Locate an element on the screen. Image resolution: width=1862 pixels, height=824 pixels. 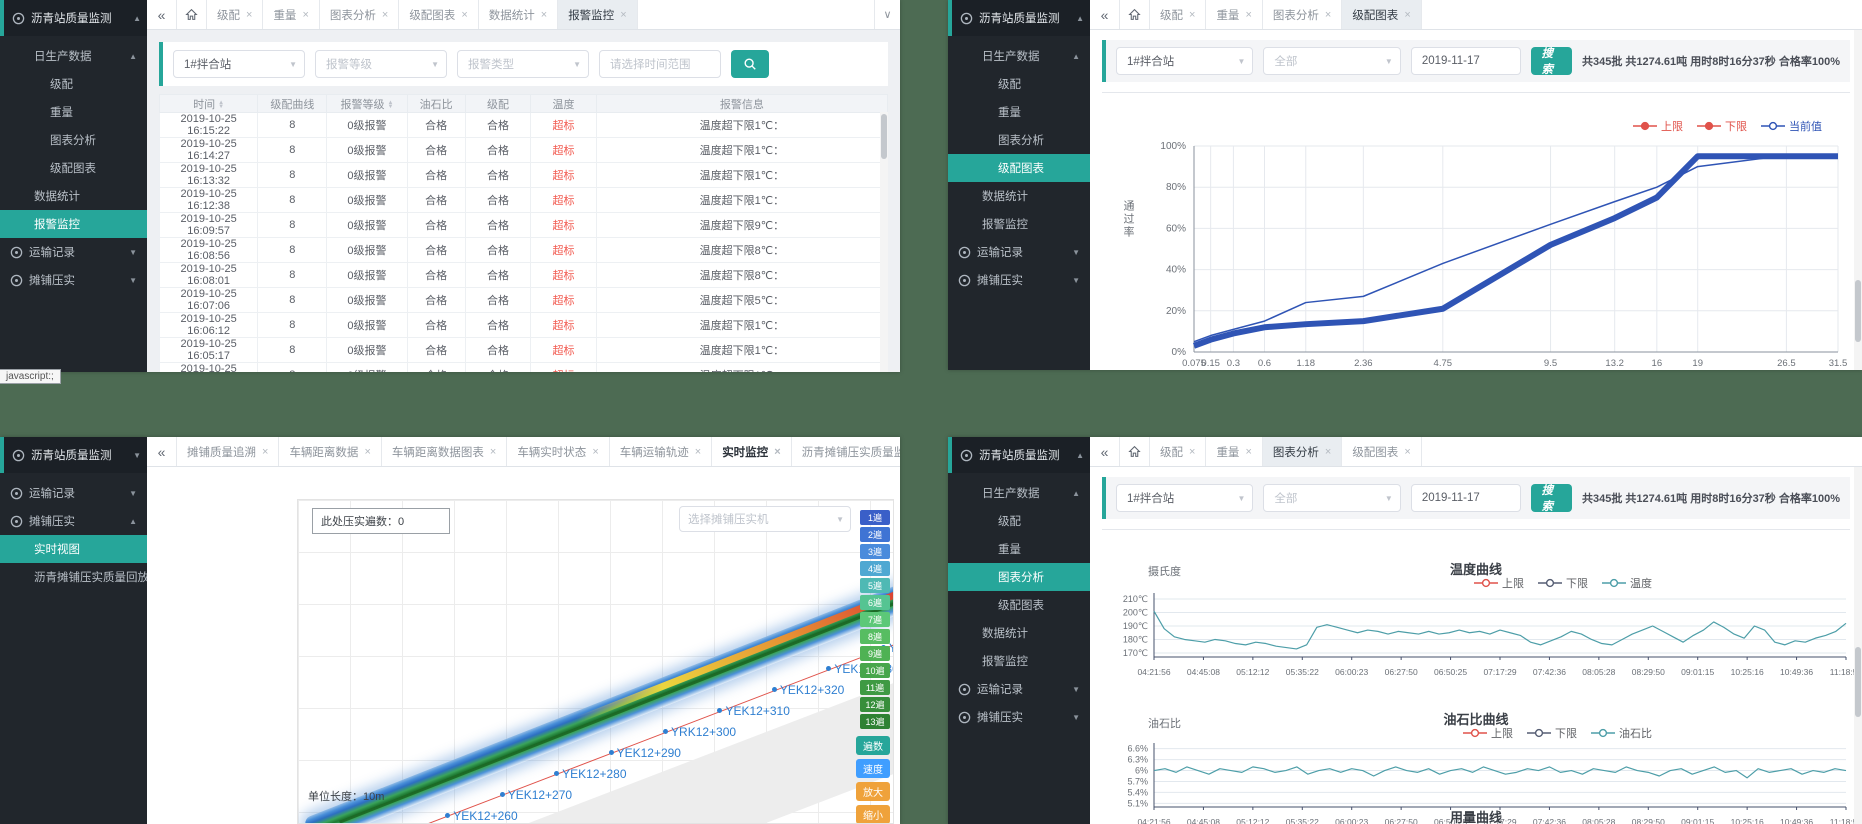
sidebar-header: 沥青站质量监测 ▲ is located at coordinates (1019, 18).